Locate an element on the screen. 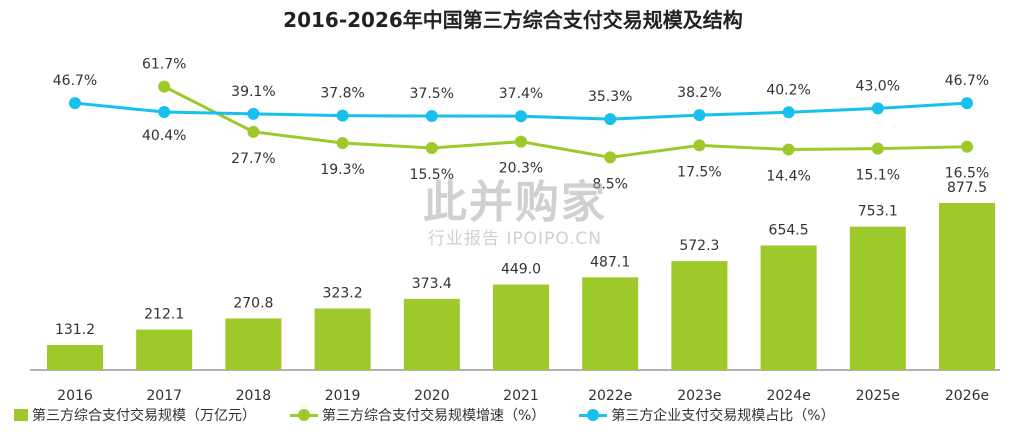  x-tick-label-2020: 2020 is located at coordinates (432, 396).